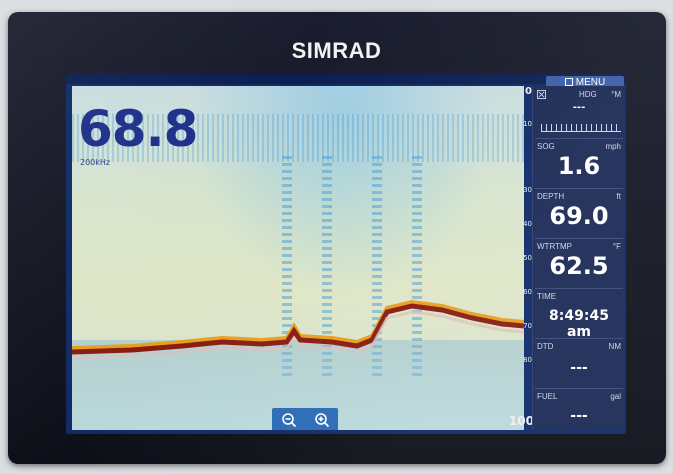  What do you see at coordinates (613, 146) in the screenshot?
I see `sog-unit: mph` at bounding box center [613, 146].